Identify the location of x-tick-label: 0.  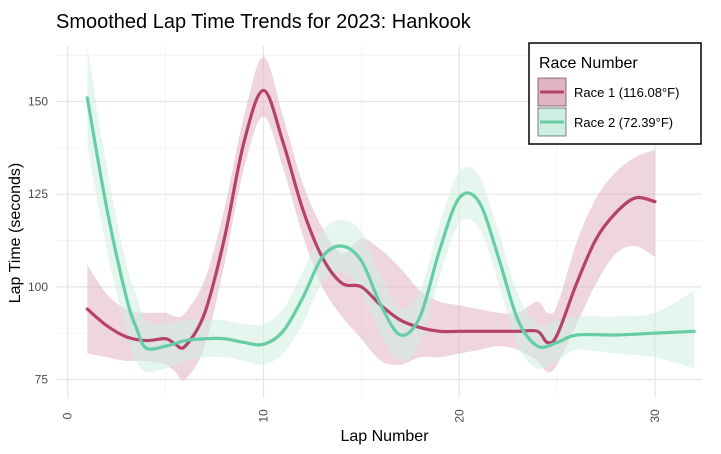
(68, 415).